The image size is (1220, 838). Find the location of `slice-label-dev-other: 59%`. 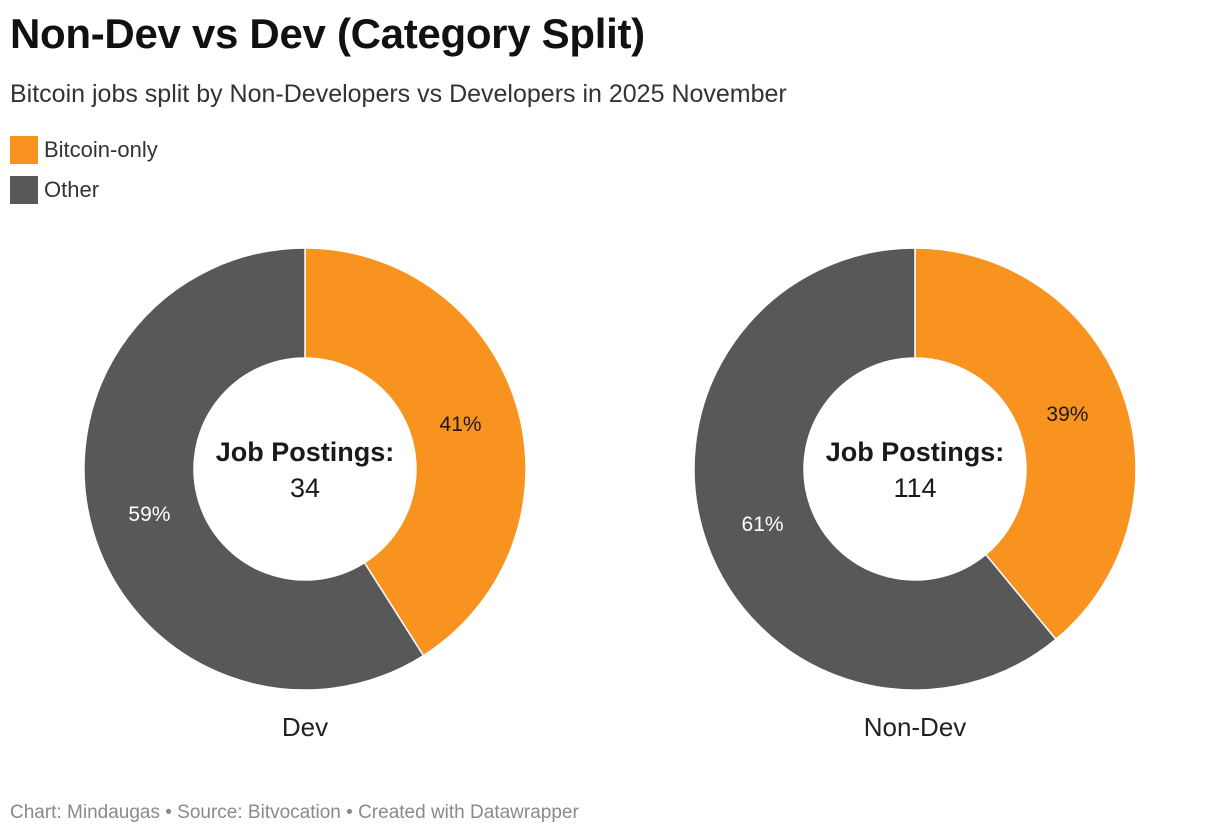

slice-label-dev-other: 59% is located at coordinates (149, 514).